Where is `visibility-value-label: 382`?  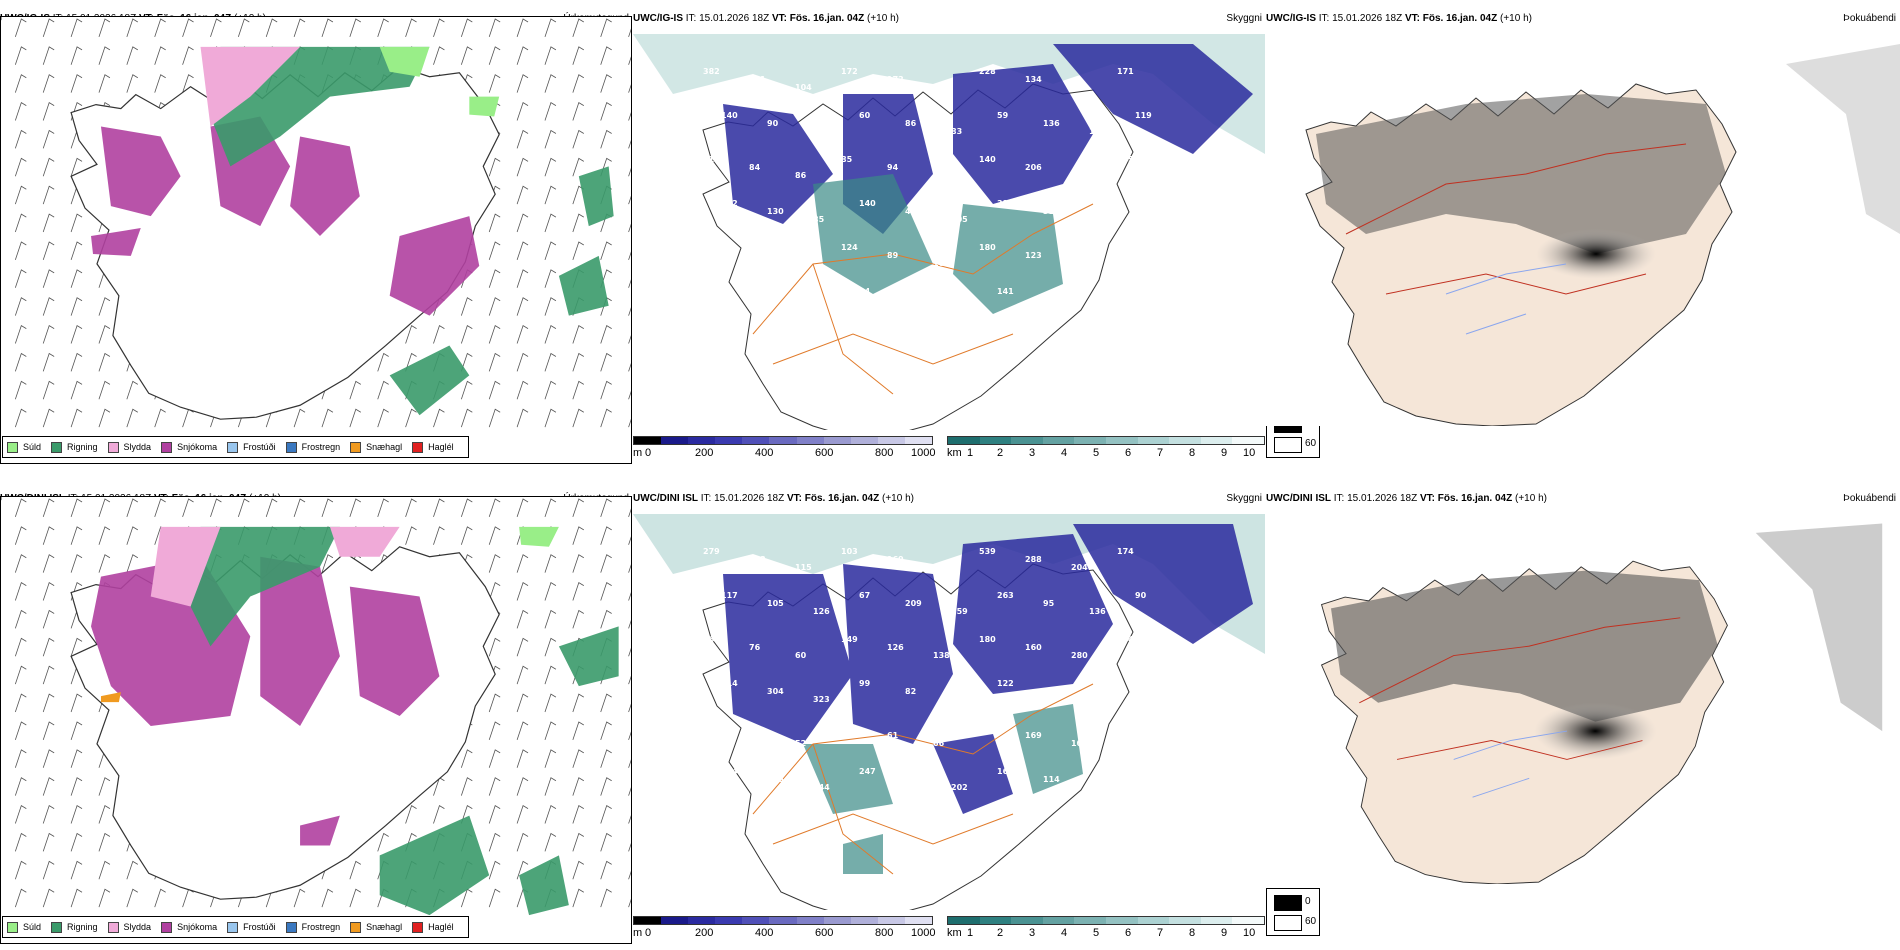
visibility-value-label: 382 is located at coordinates (711, 71).